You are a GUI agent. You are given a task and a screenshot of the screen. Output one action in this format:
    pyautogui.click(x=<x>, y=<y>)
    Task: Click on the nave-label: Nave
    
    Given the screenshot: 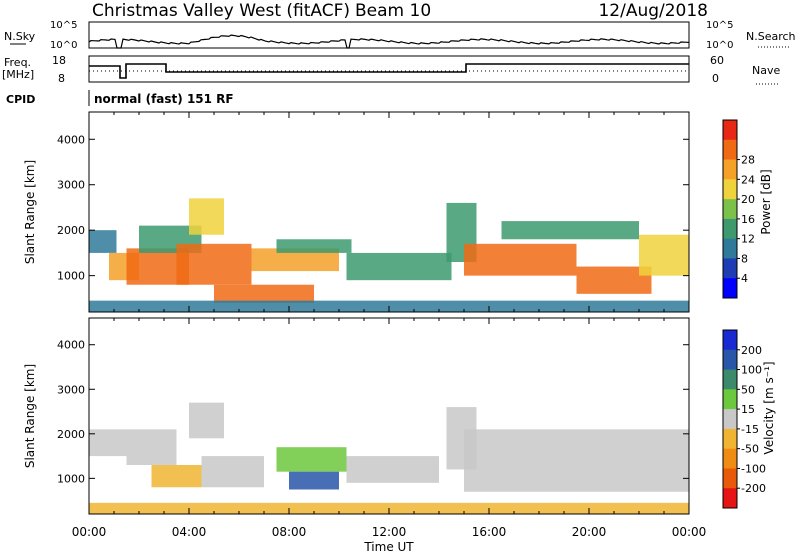 What is the action you would take?
    pyautogui.click(x=766, y=70)
    